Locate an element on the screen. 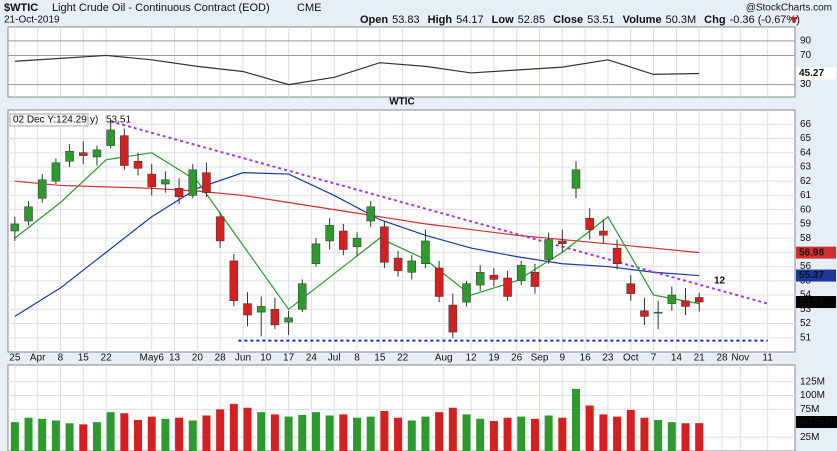 The height and width of the screenshot is (451, 837). y-tick-label: 75M is located at coordinates (809, 409).